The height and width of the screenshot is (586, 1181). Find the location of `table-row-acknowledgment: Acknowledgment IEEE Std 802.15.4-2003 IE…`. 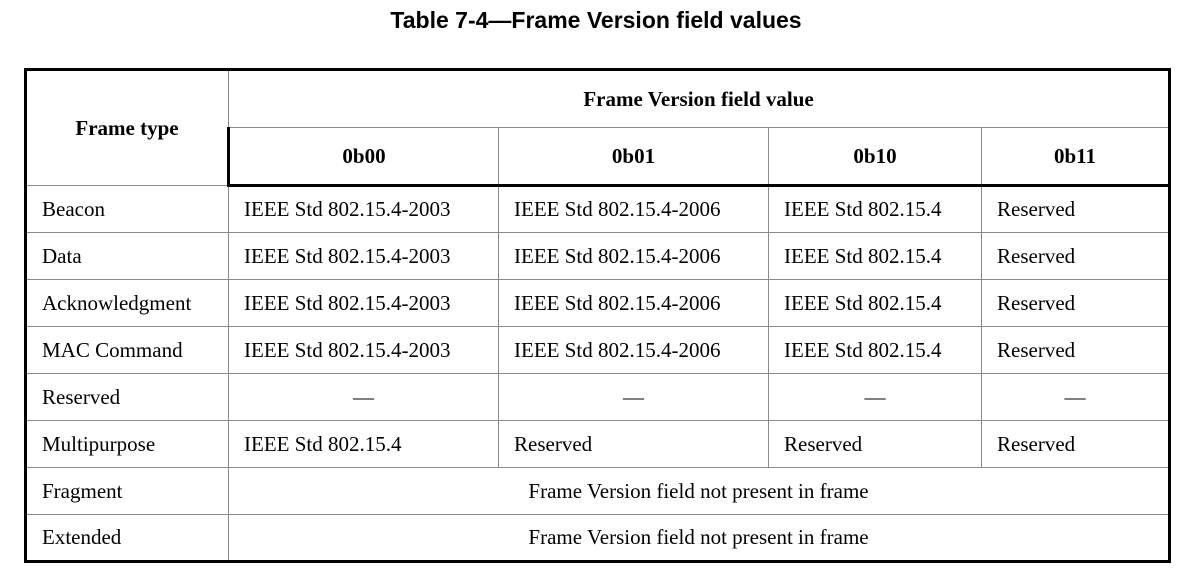

table-row-acknowledgment: Acknowledgment IEEE Std 802.15.4-2003 IE… is located at coordinates (598, 303).